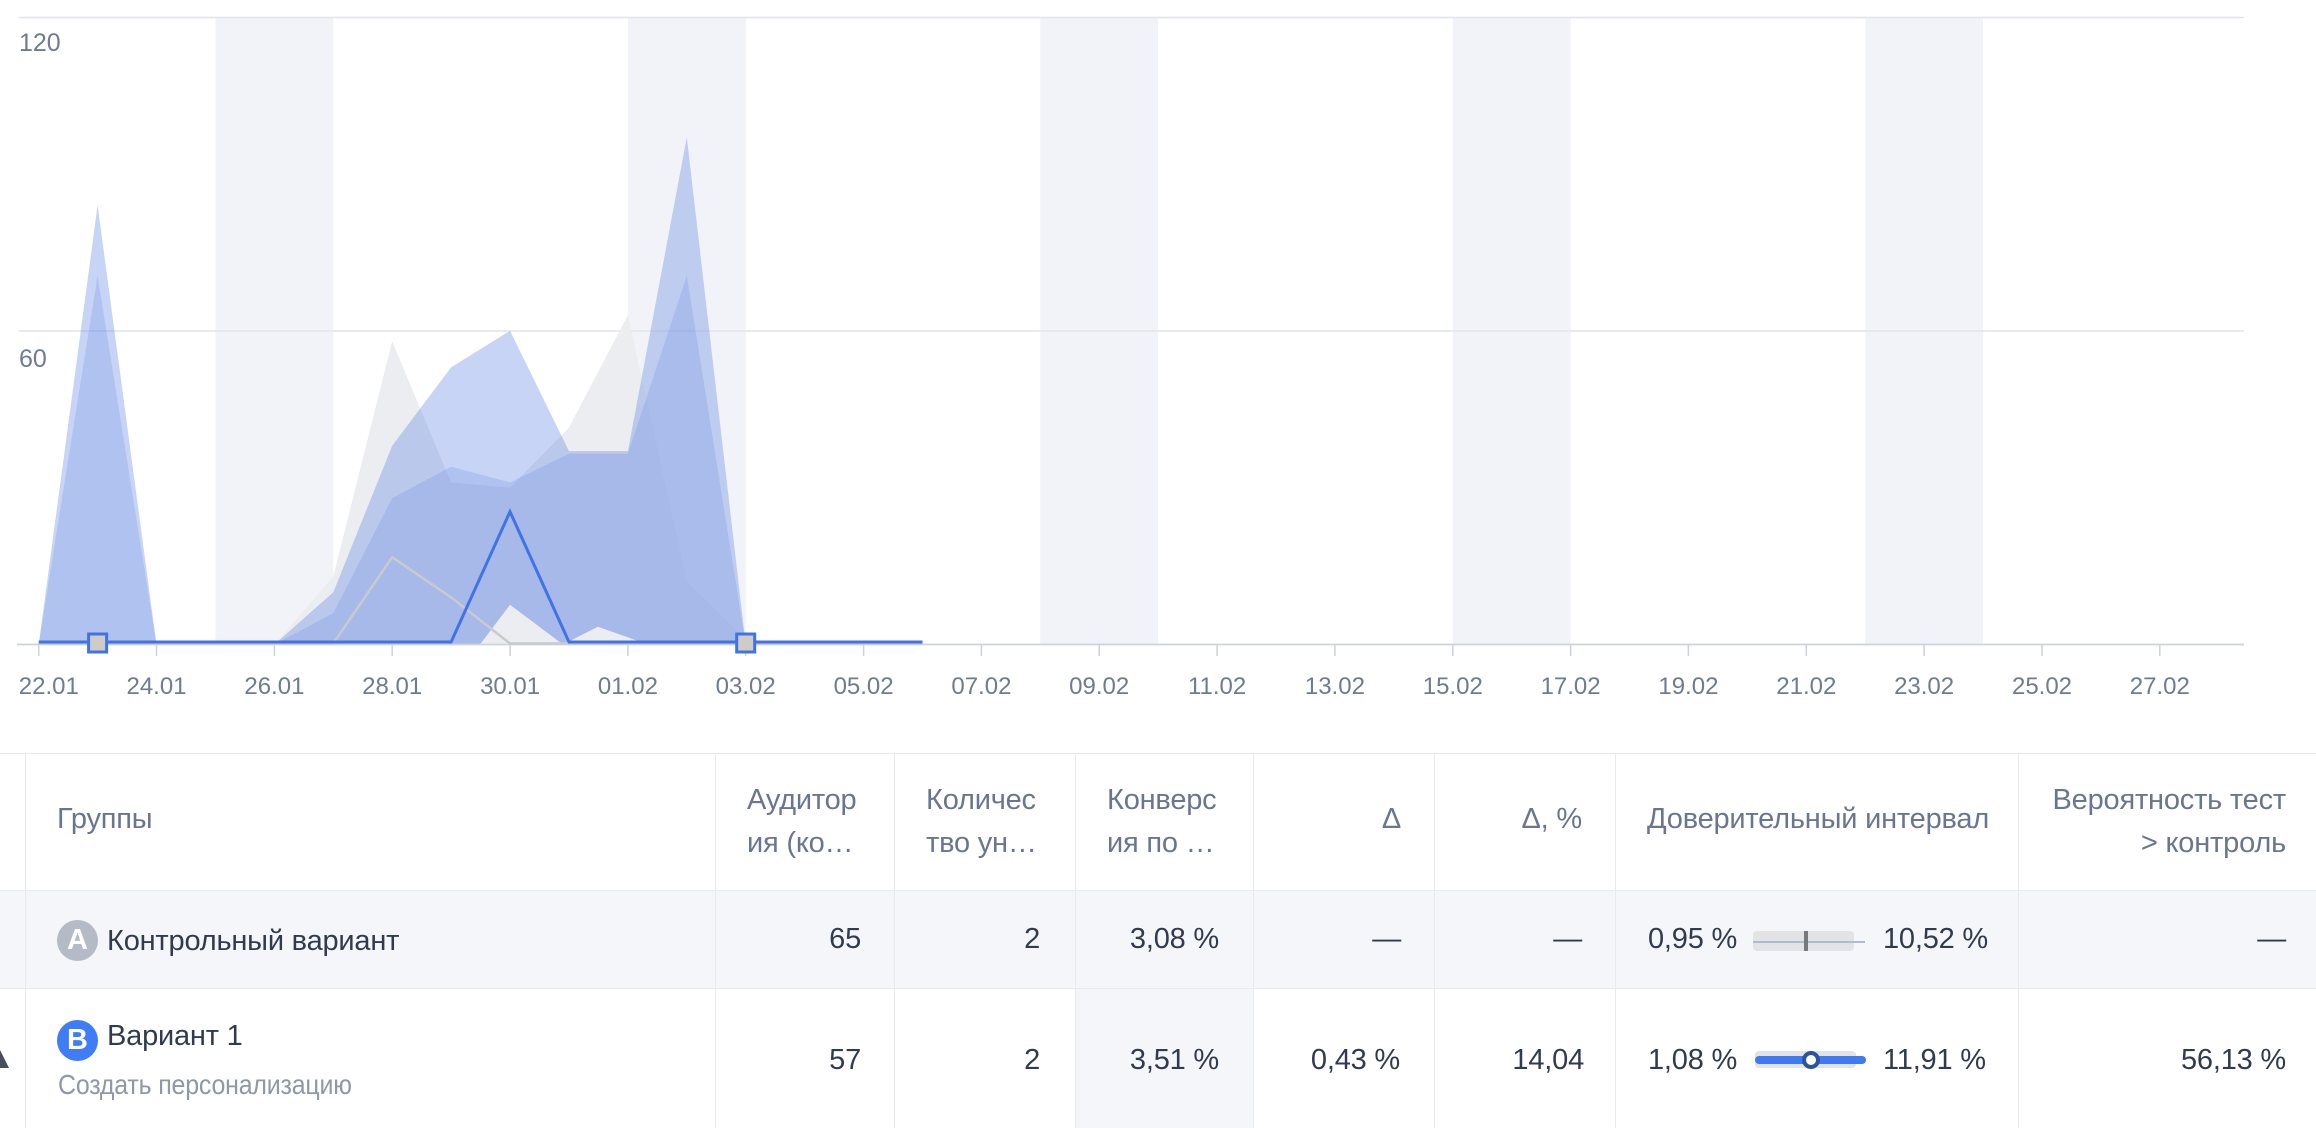  What do you see at coordinates (40, 43) in the screenshot?
I see `svg-text: 120` at bounding box center [40, 43].